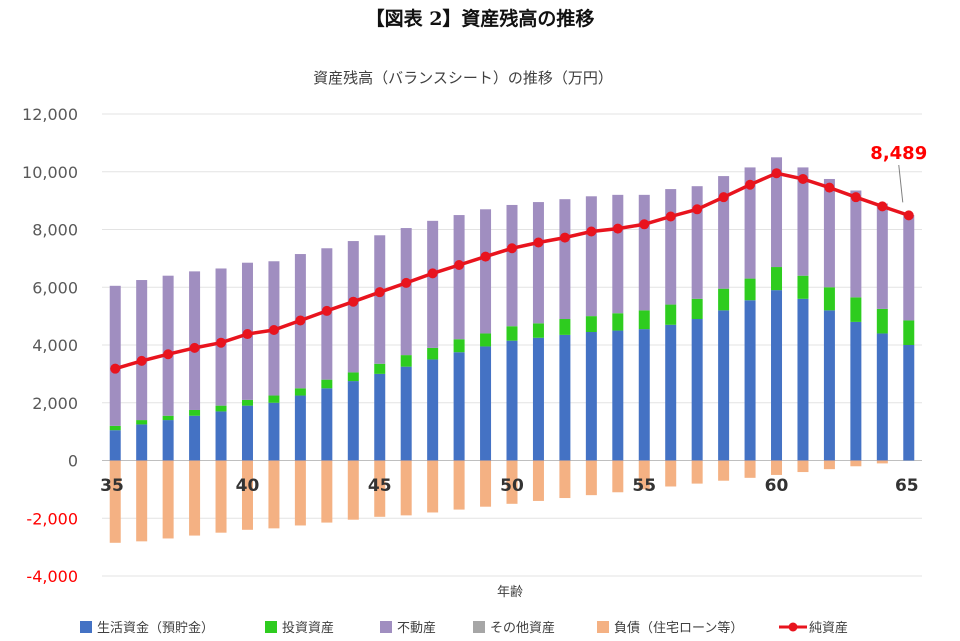 The image size is (960, 641). I want to click on annotation-leader, so click(901, 183).